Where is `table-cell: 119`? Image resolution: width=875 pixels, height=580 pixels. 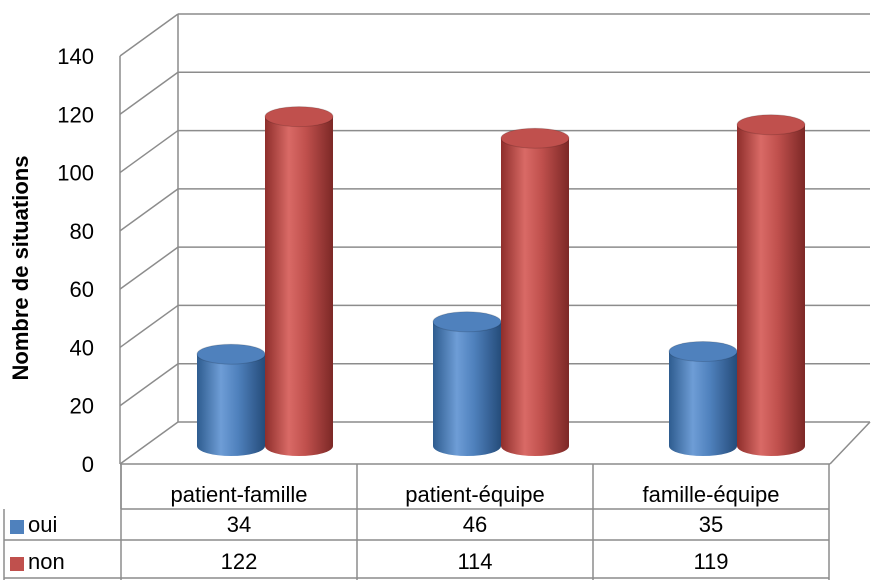
table-cell: 119 is located at coordinates (710, 561).